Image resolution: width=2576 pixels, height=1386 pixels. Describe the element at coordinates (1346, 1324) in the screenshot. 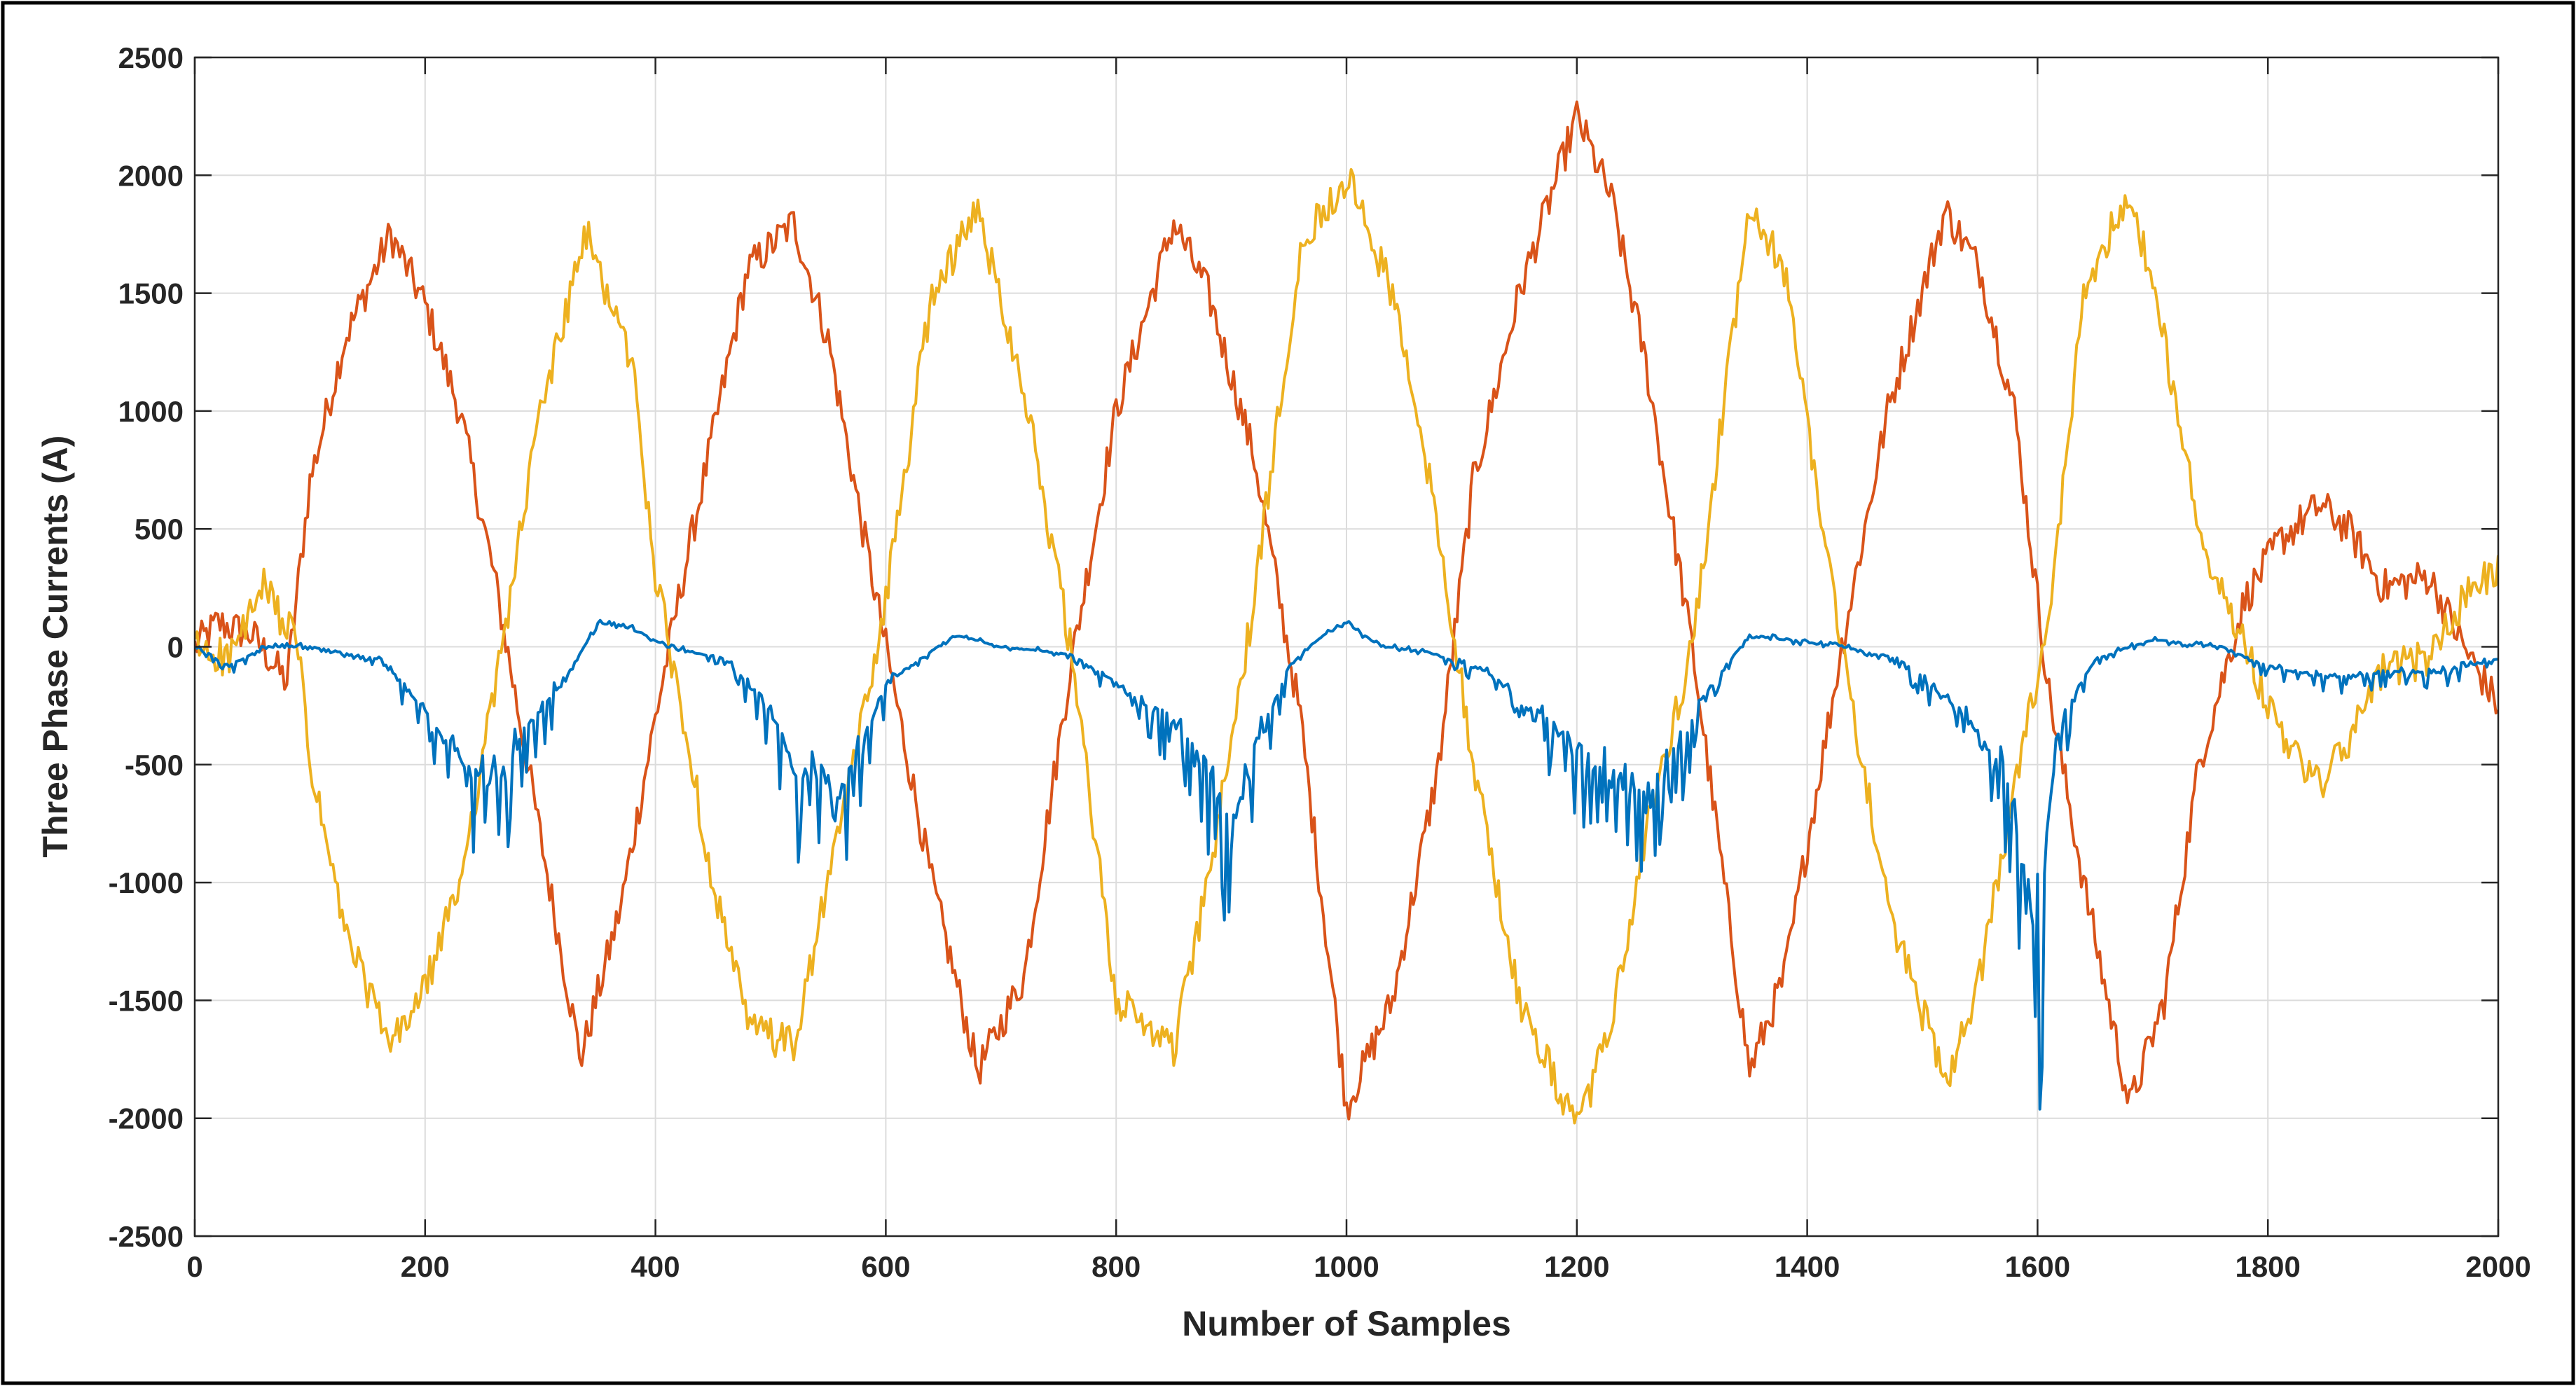

I see `x-axis-title: Number of Samples` at that location.